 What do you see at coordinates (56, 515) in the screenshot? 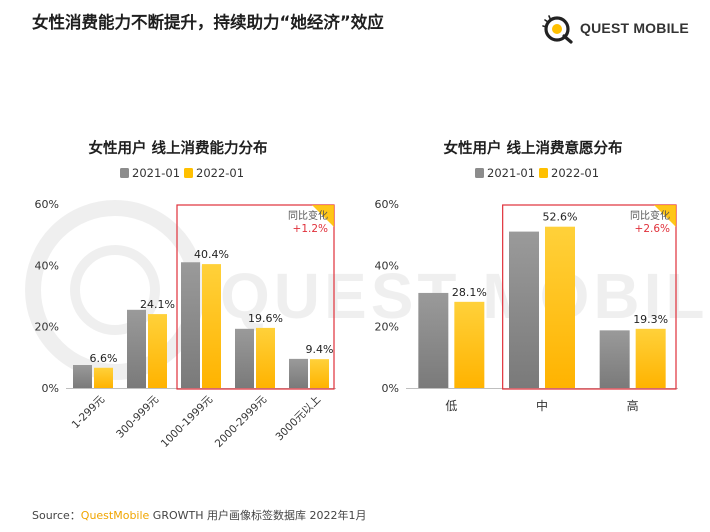
I see `source-prefix: Source：` at bounding box center [56, 515].